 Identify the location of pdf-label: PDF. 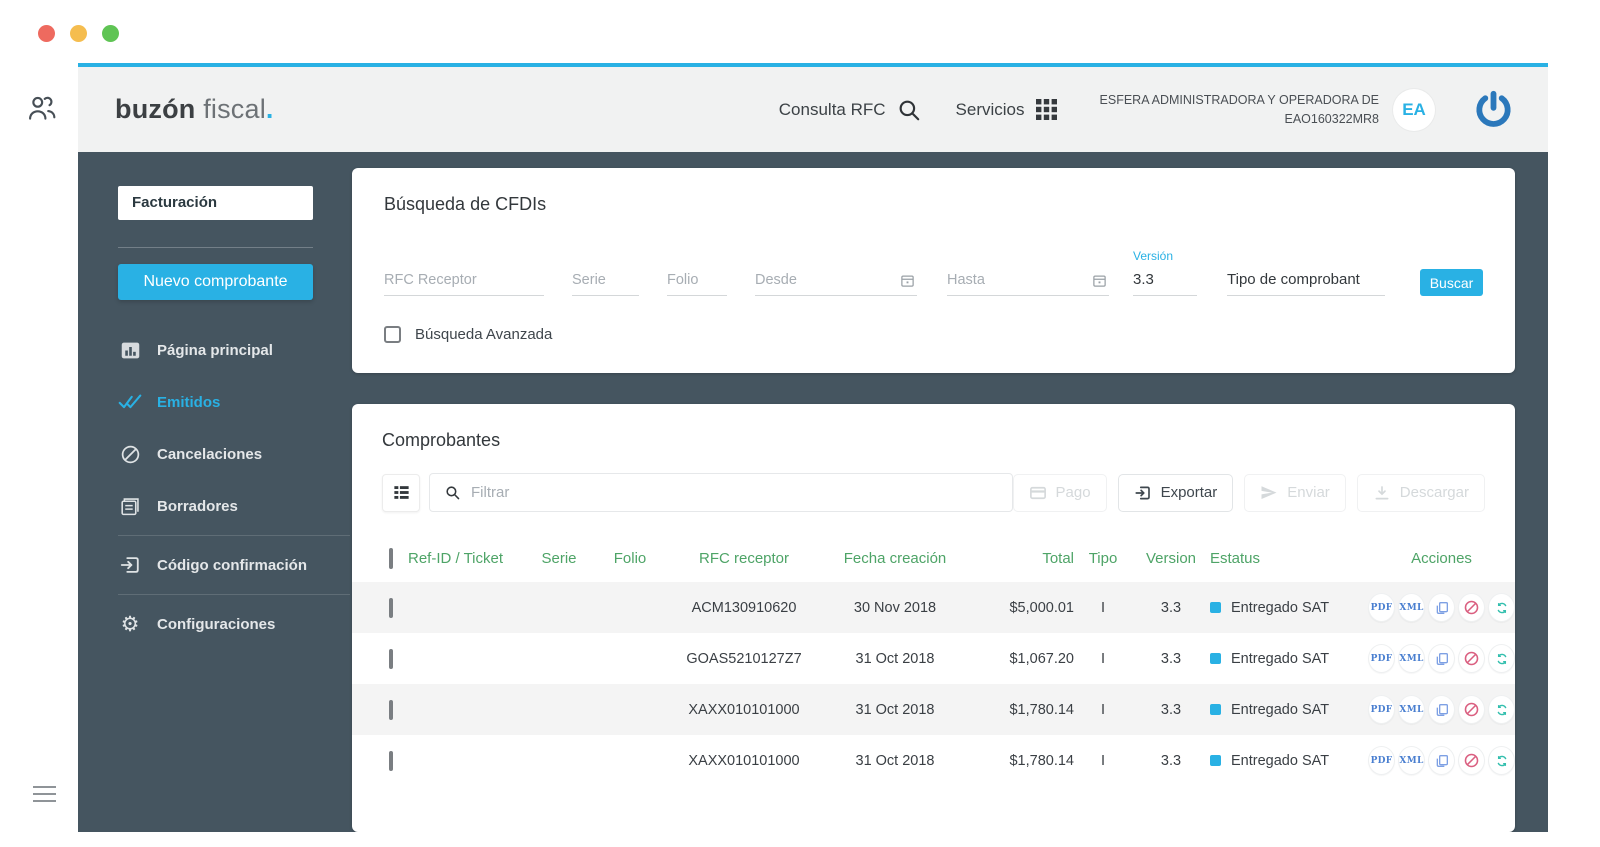
(1381, 607).